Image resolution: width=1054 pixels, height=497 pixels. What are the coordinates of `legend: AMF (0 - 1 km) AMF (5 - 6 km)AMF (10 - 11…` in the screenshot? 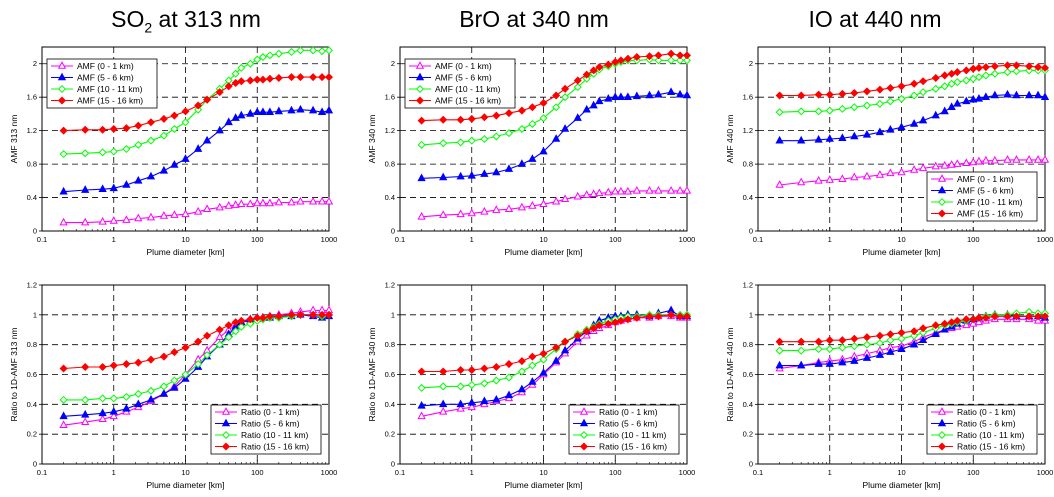 It's located at (102, 83).